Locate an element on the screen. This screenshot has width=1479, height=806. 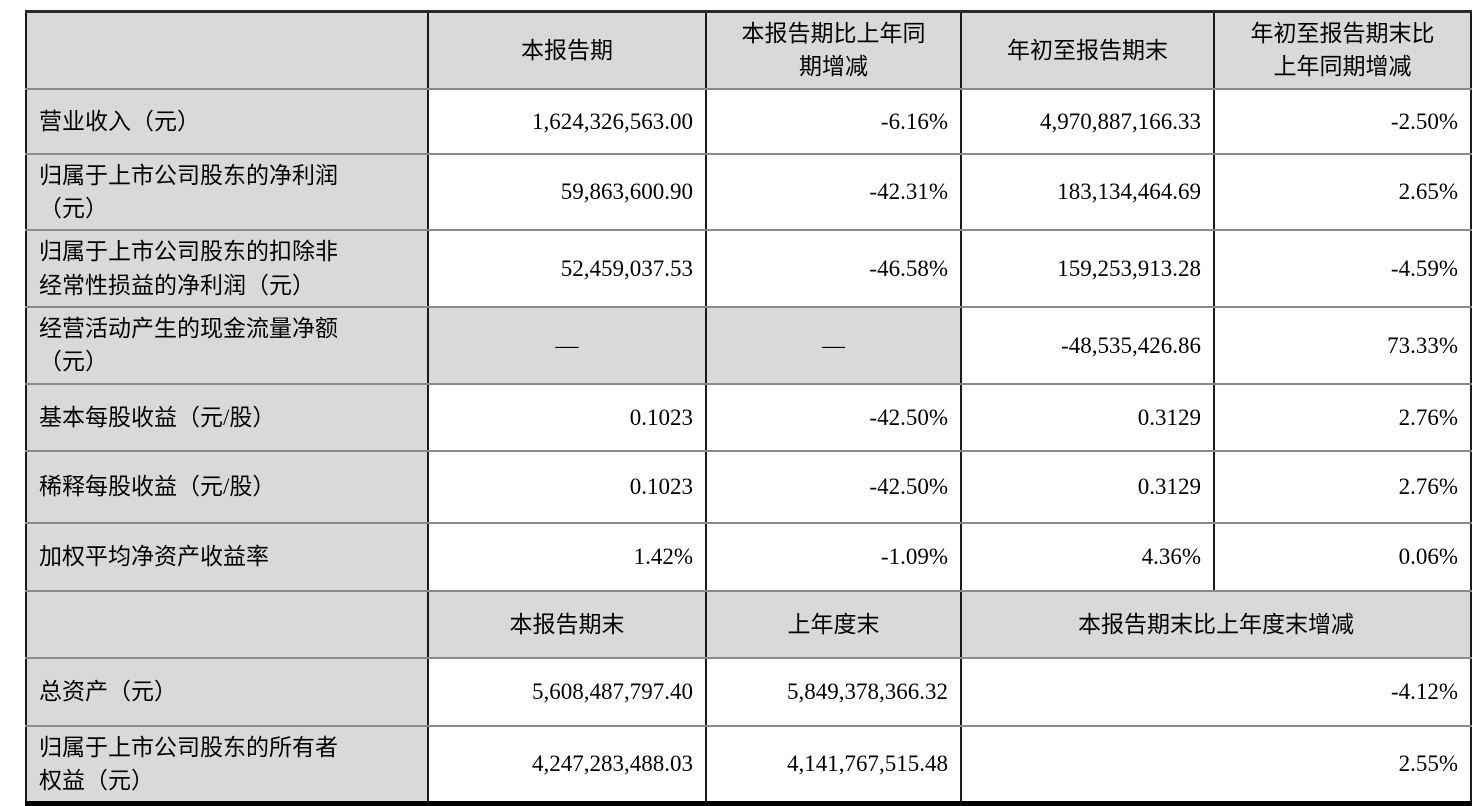
header-cell: 本报告期比上年同 期增减 is located at coordinates (833, 49).